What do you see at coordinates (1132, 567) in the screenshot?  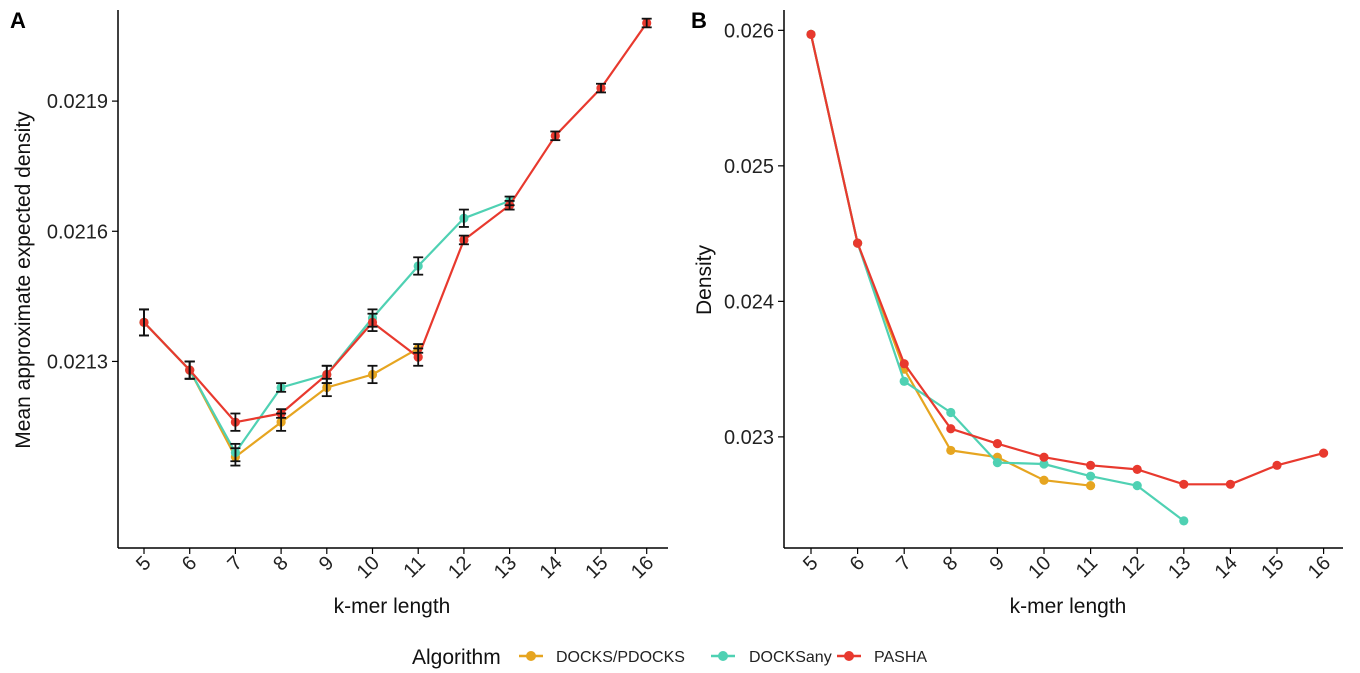 I see `panel-b-x-tick-label: 12` at bounding box center [1132, 567].